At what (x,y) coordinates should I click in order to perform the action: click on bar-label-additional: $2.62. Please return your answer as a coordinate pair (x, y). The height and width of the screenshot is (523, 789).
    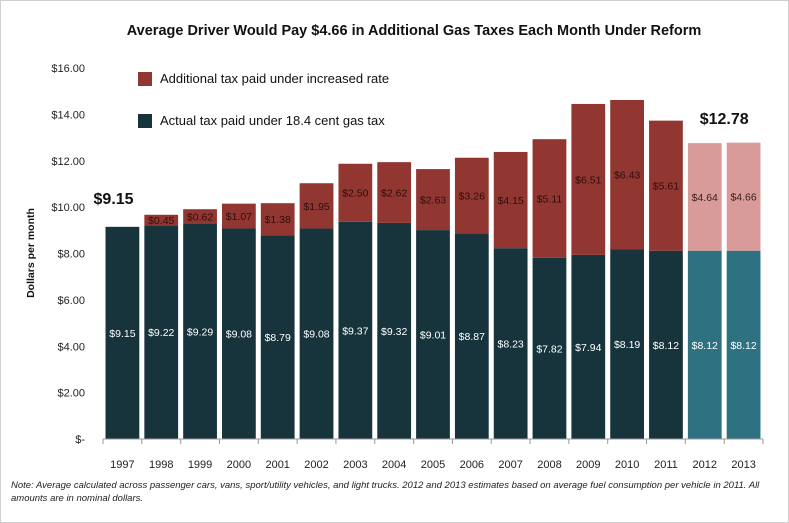
    Looking at the image, I should click on (394, 194).